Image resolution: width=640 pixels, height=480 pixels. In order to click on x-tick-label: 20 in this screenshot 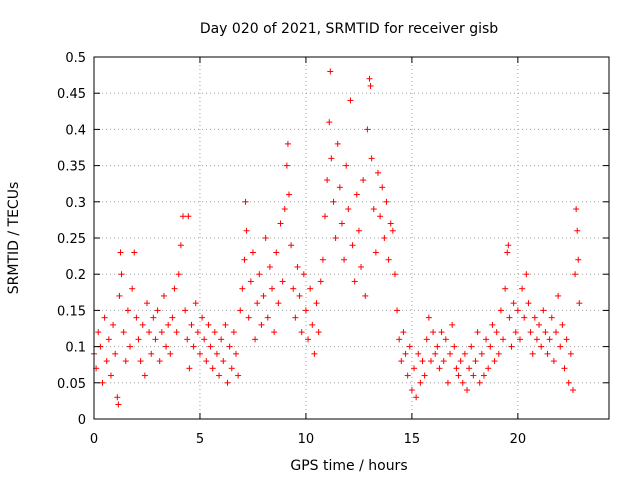, I will do `click(518, 439)`.